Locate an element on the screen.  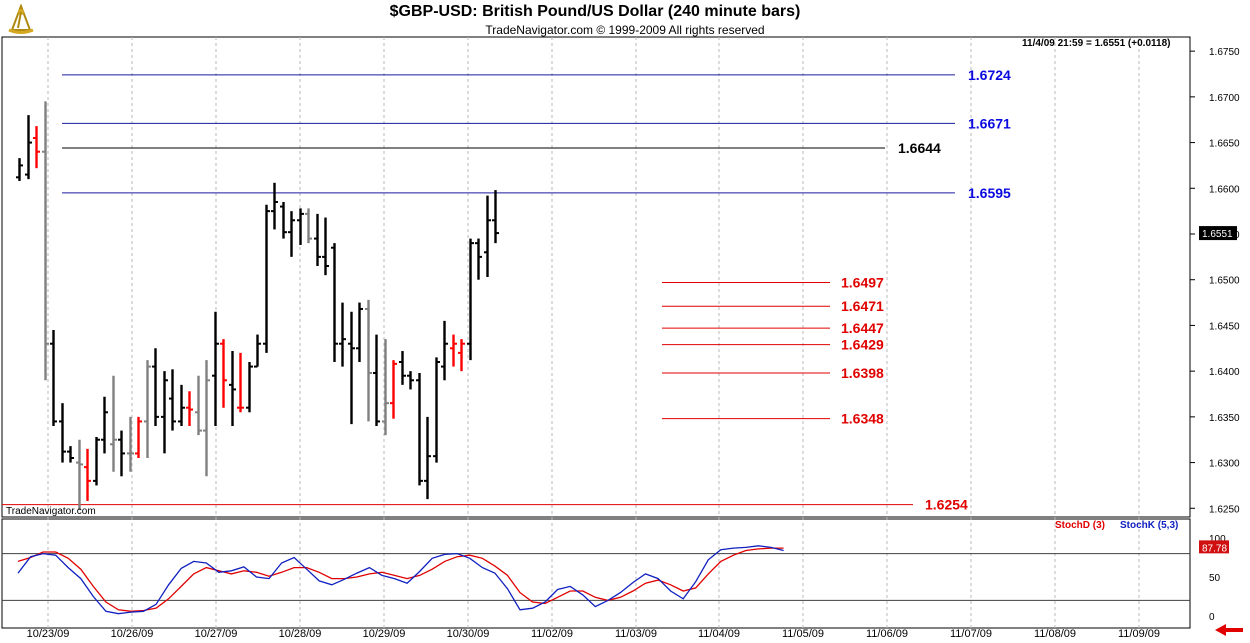
x-tick-label: 11/04/09 is located at coordinates (719, 634).